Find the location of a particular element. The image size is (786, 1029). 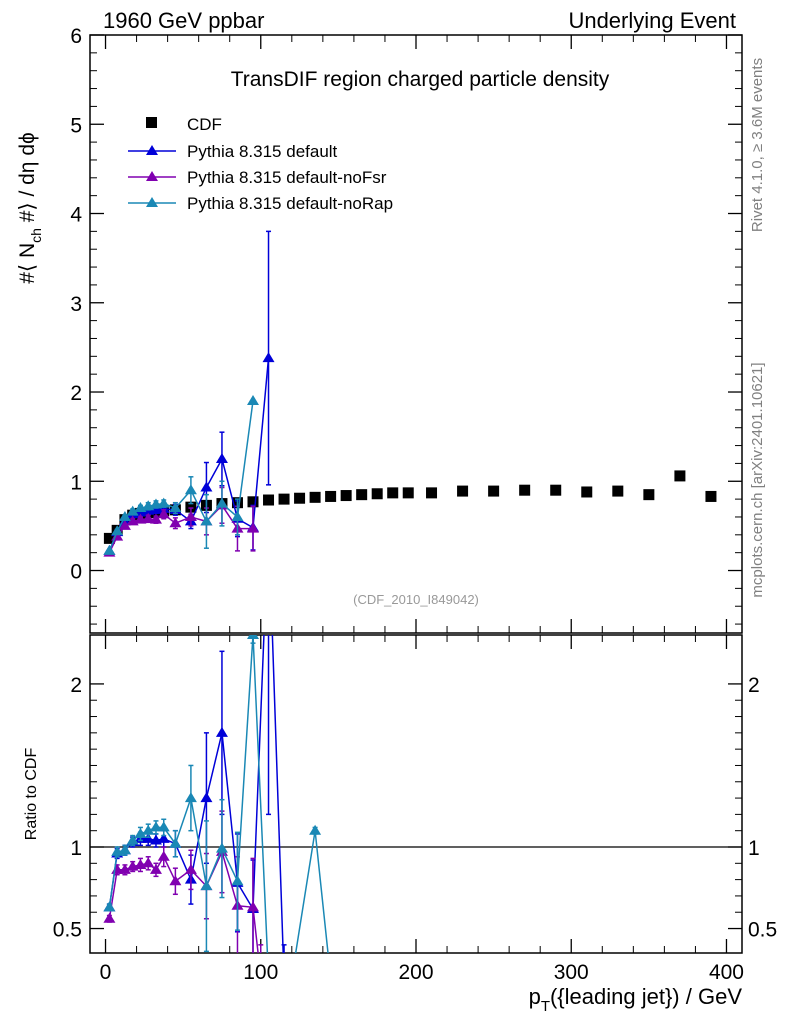

ratio-y-tick-label: 1 is located at coordinates (76, 848).